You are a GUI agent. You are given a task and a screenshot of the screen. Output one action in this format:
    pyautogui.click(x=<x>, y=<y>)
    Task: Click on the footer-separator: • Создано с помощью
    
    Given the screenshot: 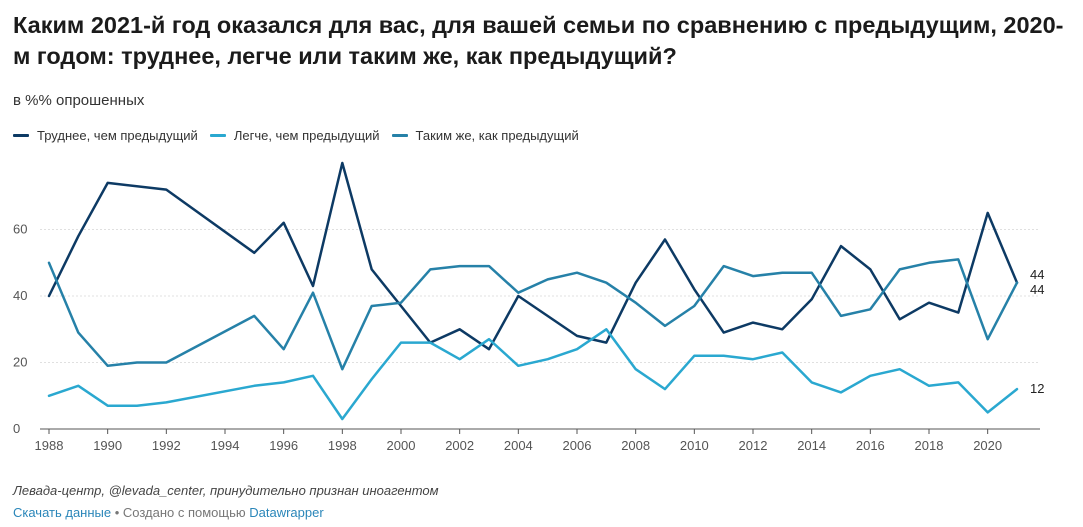 What is the action you would take?
    pyautogui.click(x=180, y=512)
    